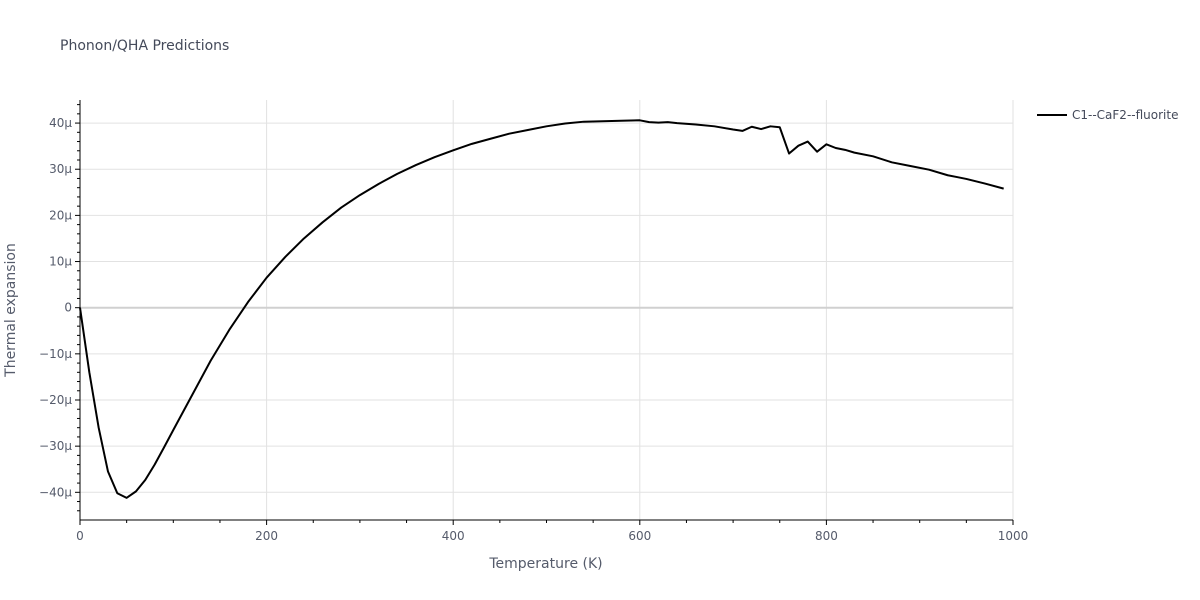 Image resolution: width=1200 pixels, height=600 pixels. Describe the element at coordinates (1013, 536) in the screenshot. I see `x-tick-label: 1000` at that location.